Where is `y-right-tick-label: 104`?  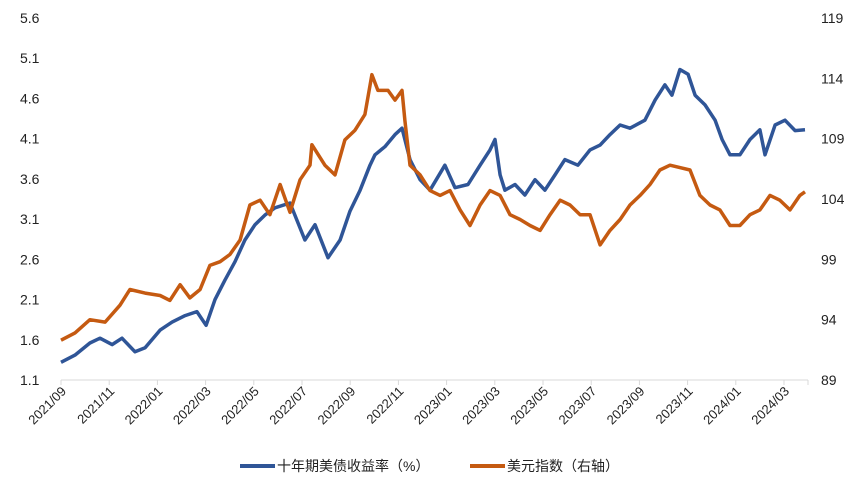 y-right-tick-label: 104 is located at coordinates (833, 199).